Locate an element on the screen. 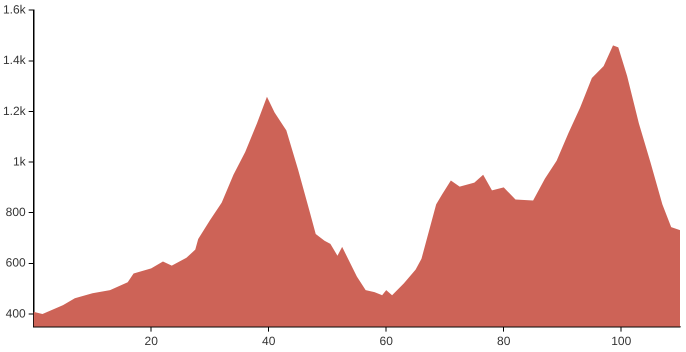  y-tick-label: 1k is located at coordinates (19, 161).